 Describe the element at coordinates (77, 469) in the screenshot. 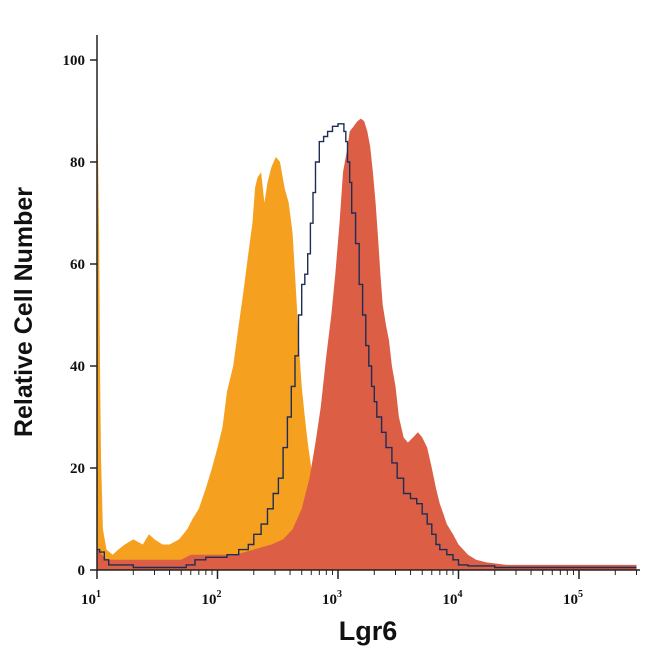

I see `y-tick-label: 20` at that location.